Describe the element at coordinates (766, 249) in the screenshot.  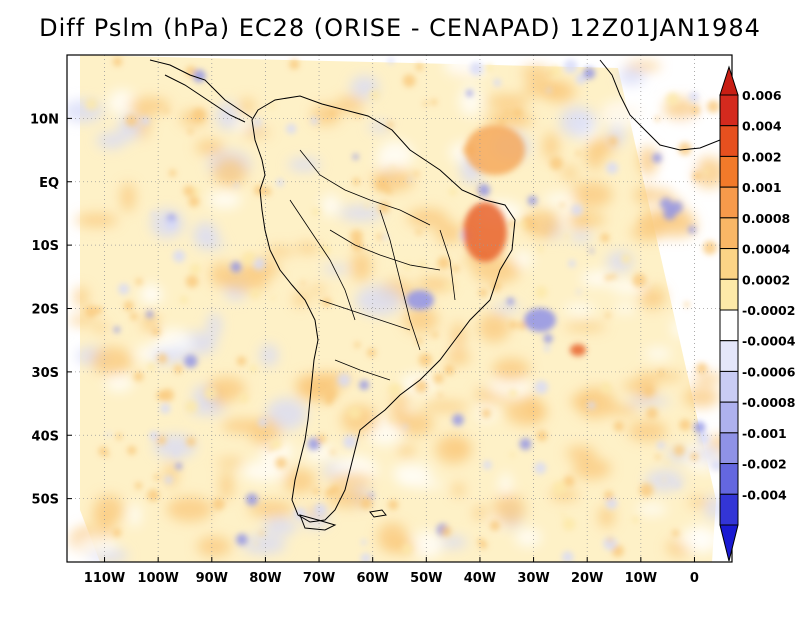
I see `colorbar-label: 0.0004` at that location.